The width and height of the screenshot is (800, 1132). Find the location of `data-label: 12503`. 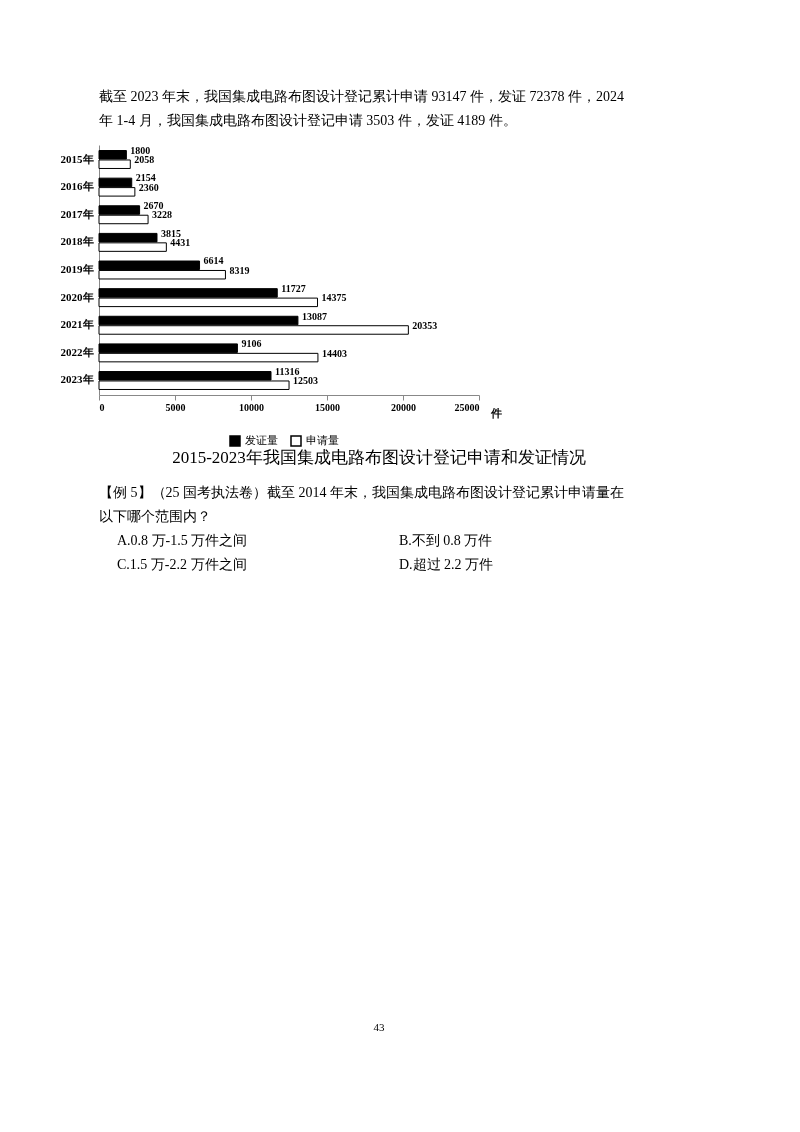

data-label: 12503 is located at coordinates (306, 381).